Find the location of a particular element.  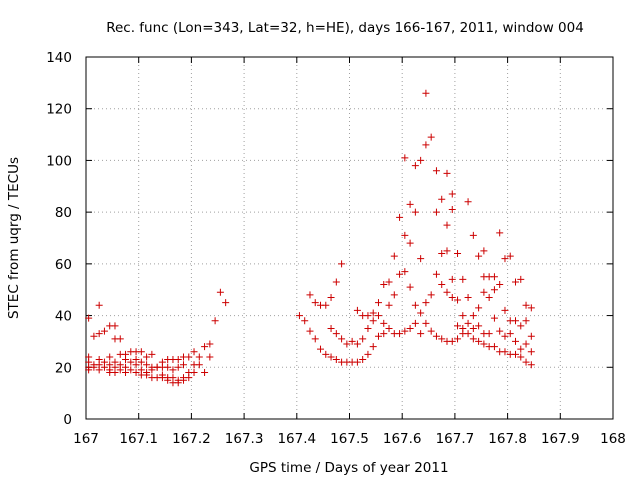

x-tick-label: 167.2 is located at coordinates (191, 439).